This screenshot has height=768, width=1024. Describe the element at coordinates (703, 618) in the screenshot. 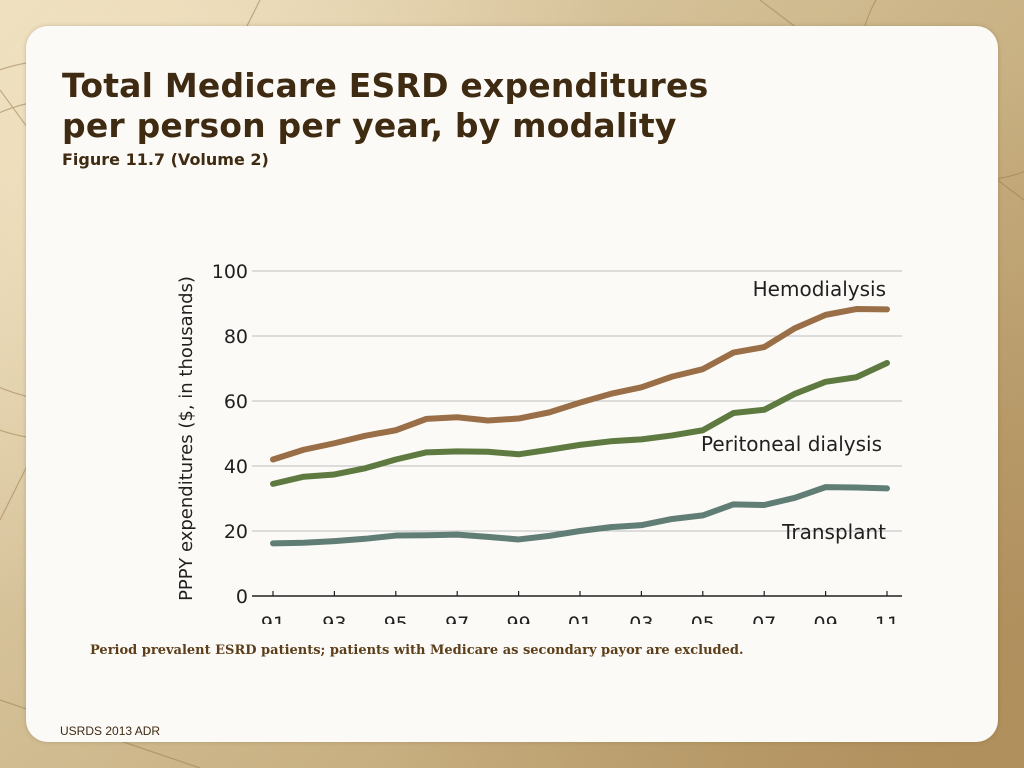

I see `x-tick-label-05: 05` at that location.